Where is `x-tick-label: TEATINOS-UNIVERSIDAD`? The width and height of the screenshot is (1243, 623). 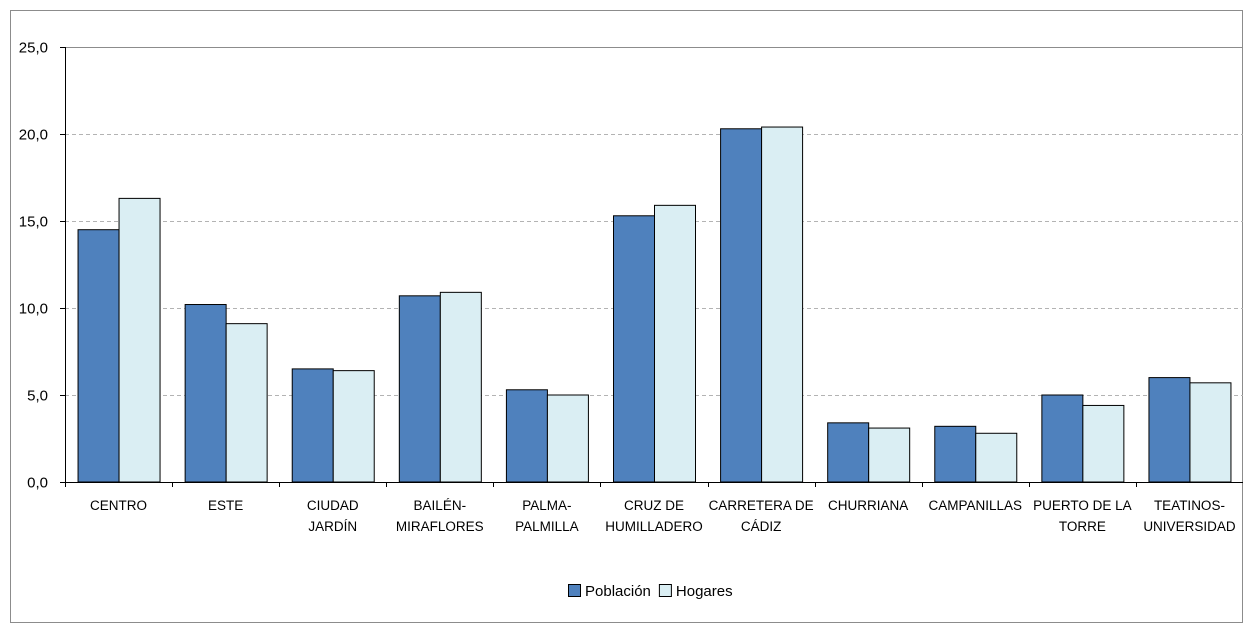
x-tick-label: TEATINOS-UNIVERSIDAD is located at coordinates (1189, 516).